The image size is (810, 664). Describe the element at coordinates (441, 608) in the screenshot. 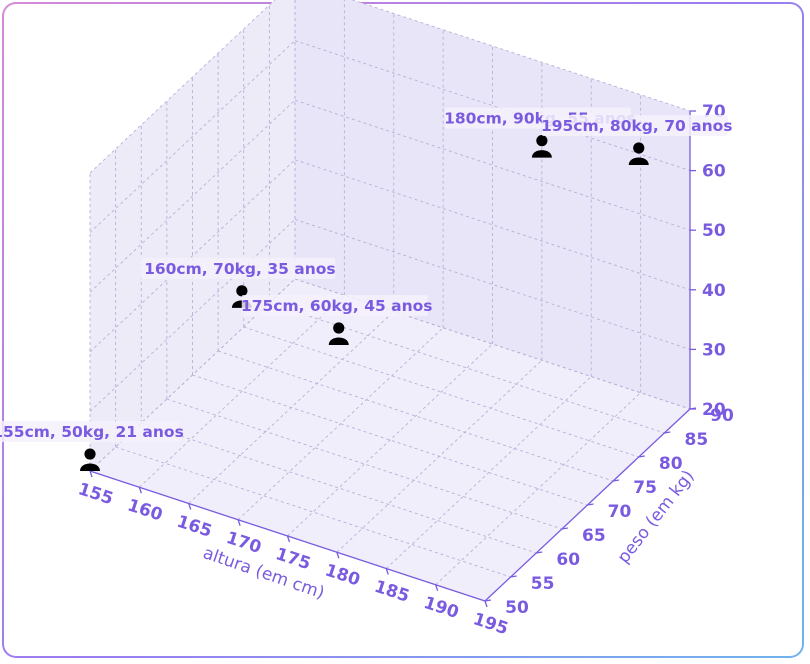

I see `x-tick-label: 190` at that location.